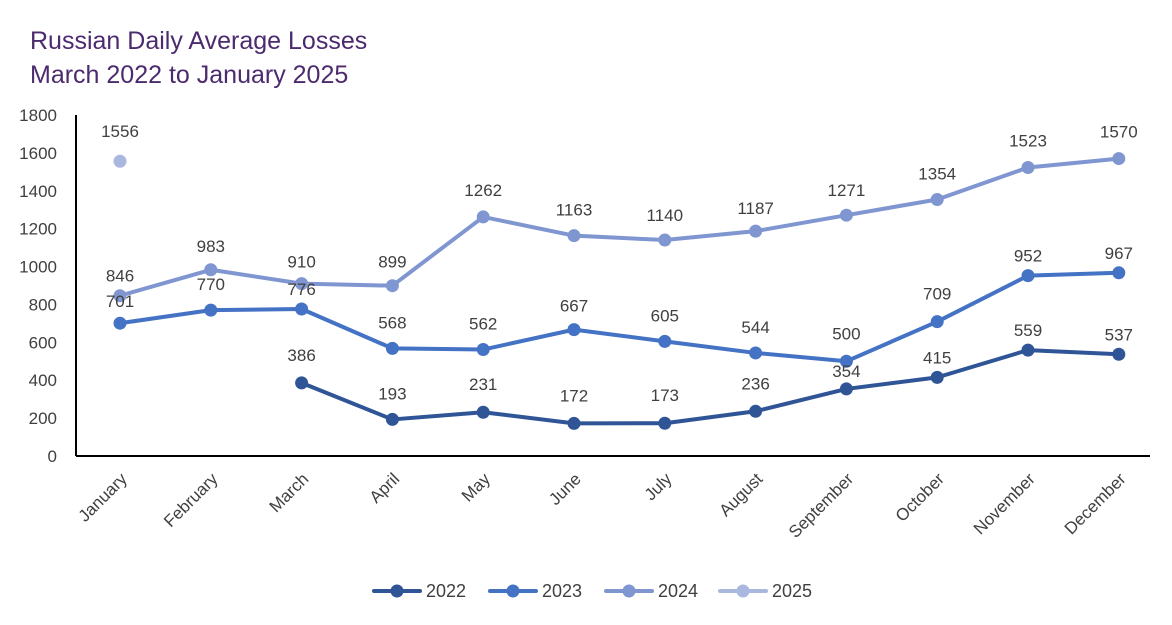 The height and width of the screenshot is (625, 1172). Describe the element at coordinates (38, 153) in the screenshot. I see `y-tick-label-1600: 1600` at that location.